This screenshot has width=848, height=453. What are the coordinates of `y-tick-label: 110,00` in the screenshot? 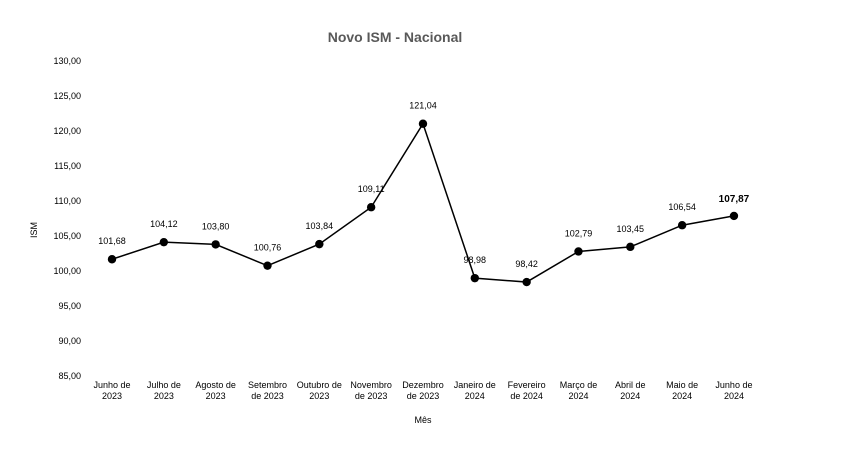 It's located at (67, 201).